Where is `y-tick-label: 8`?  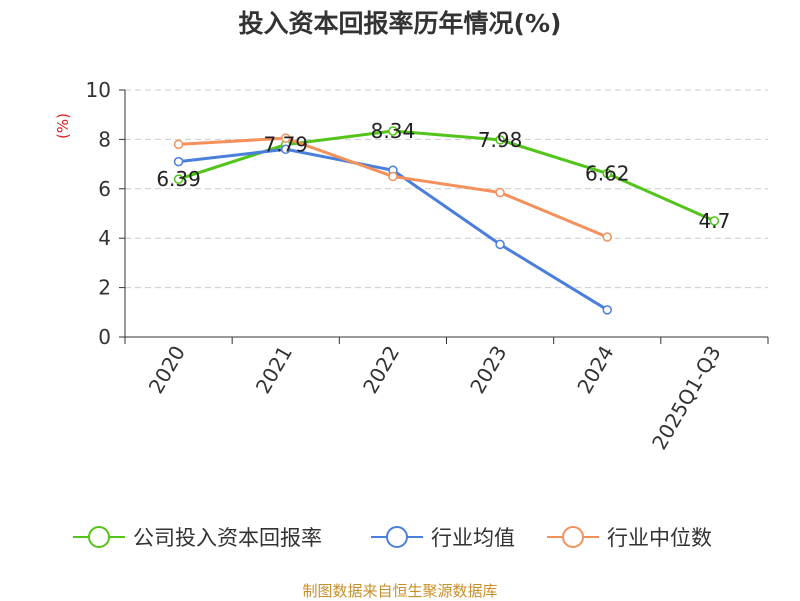 y-tick-label: 8 is located at coordinates (104, 139).